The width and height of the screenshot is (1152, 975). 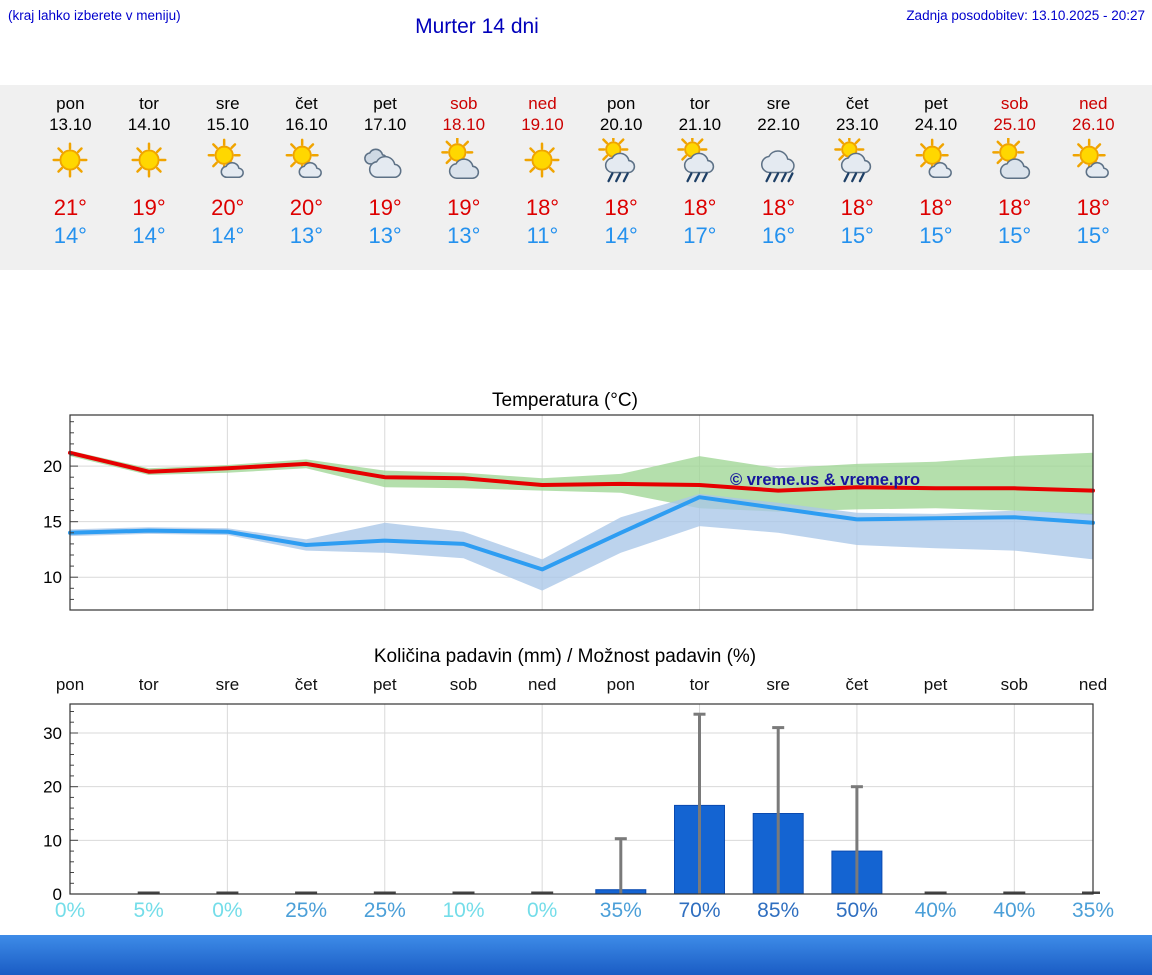 What do you see at coordinates (621, 103) in the screenshot?
I see `day-name: pon` at bounding box center [621, 103].